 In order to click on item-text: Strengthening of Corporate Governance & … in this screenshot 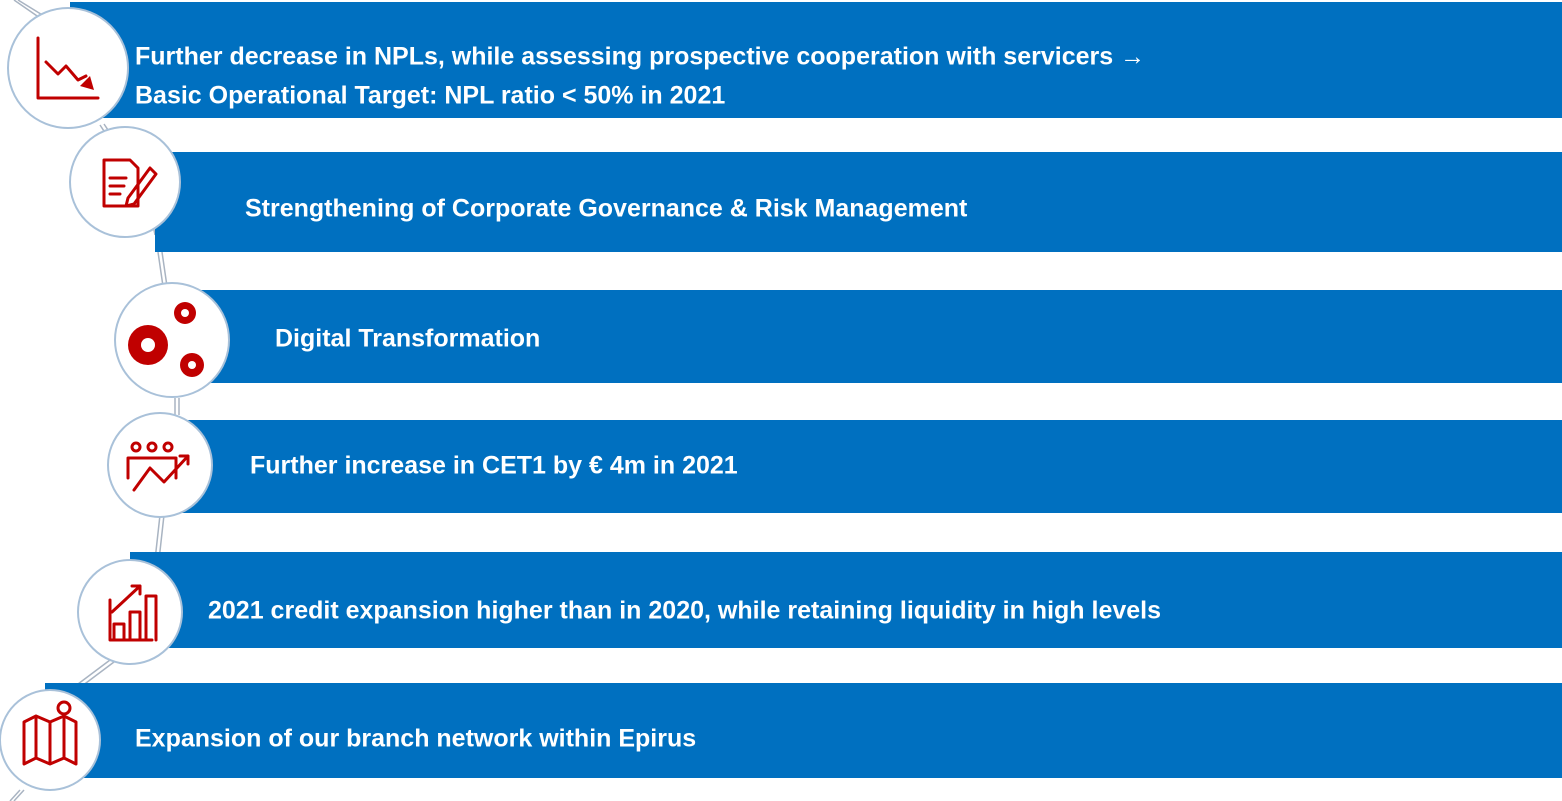, I will do `click(606, 209)`.